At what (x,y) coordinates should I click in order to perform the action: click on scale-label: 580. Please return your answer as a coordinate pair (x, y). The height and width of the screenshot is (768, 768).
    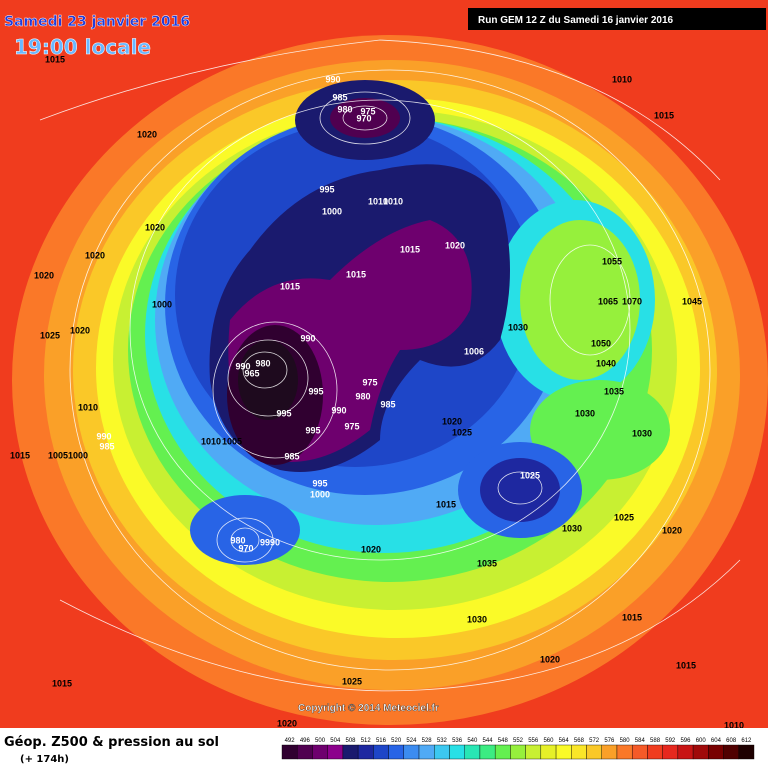
    Looking at the image, I should click on (625, 741).